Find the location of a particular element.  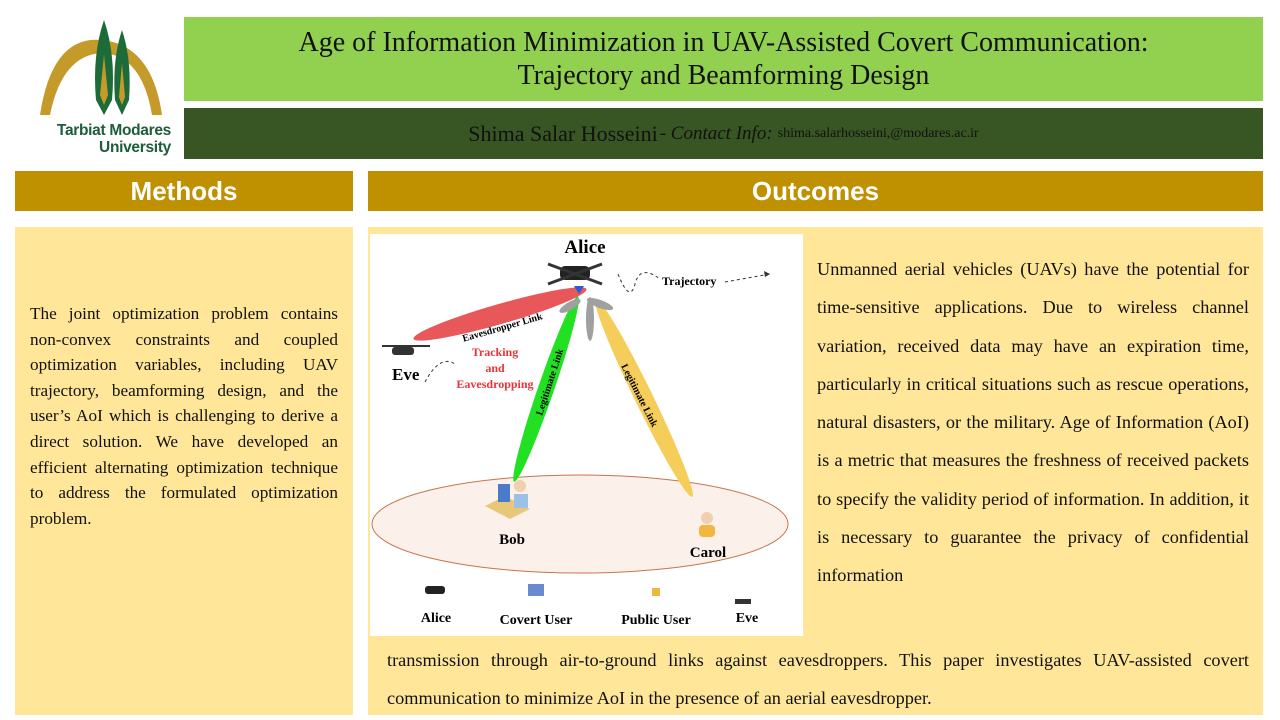

outcomes-heading: Outcomes is located at coordinates (815, 191).